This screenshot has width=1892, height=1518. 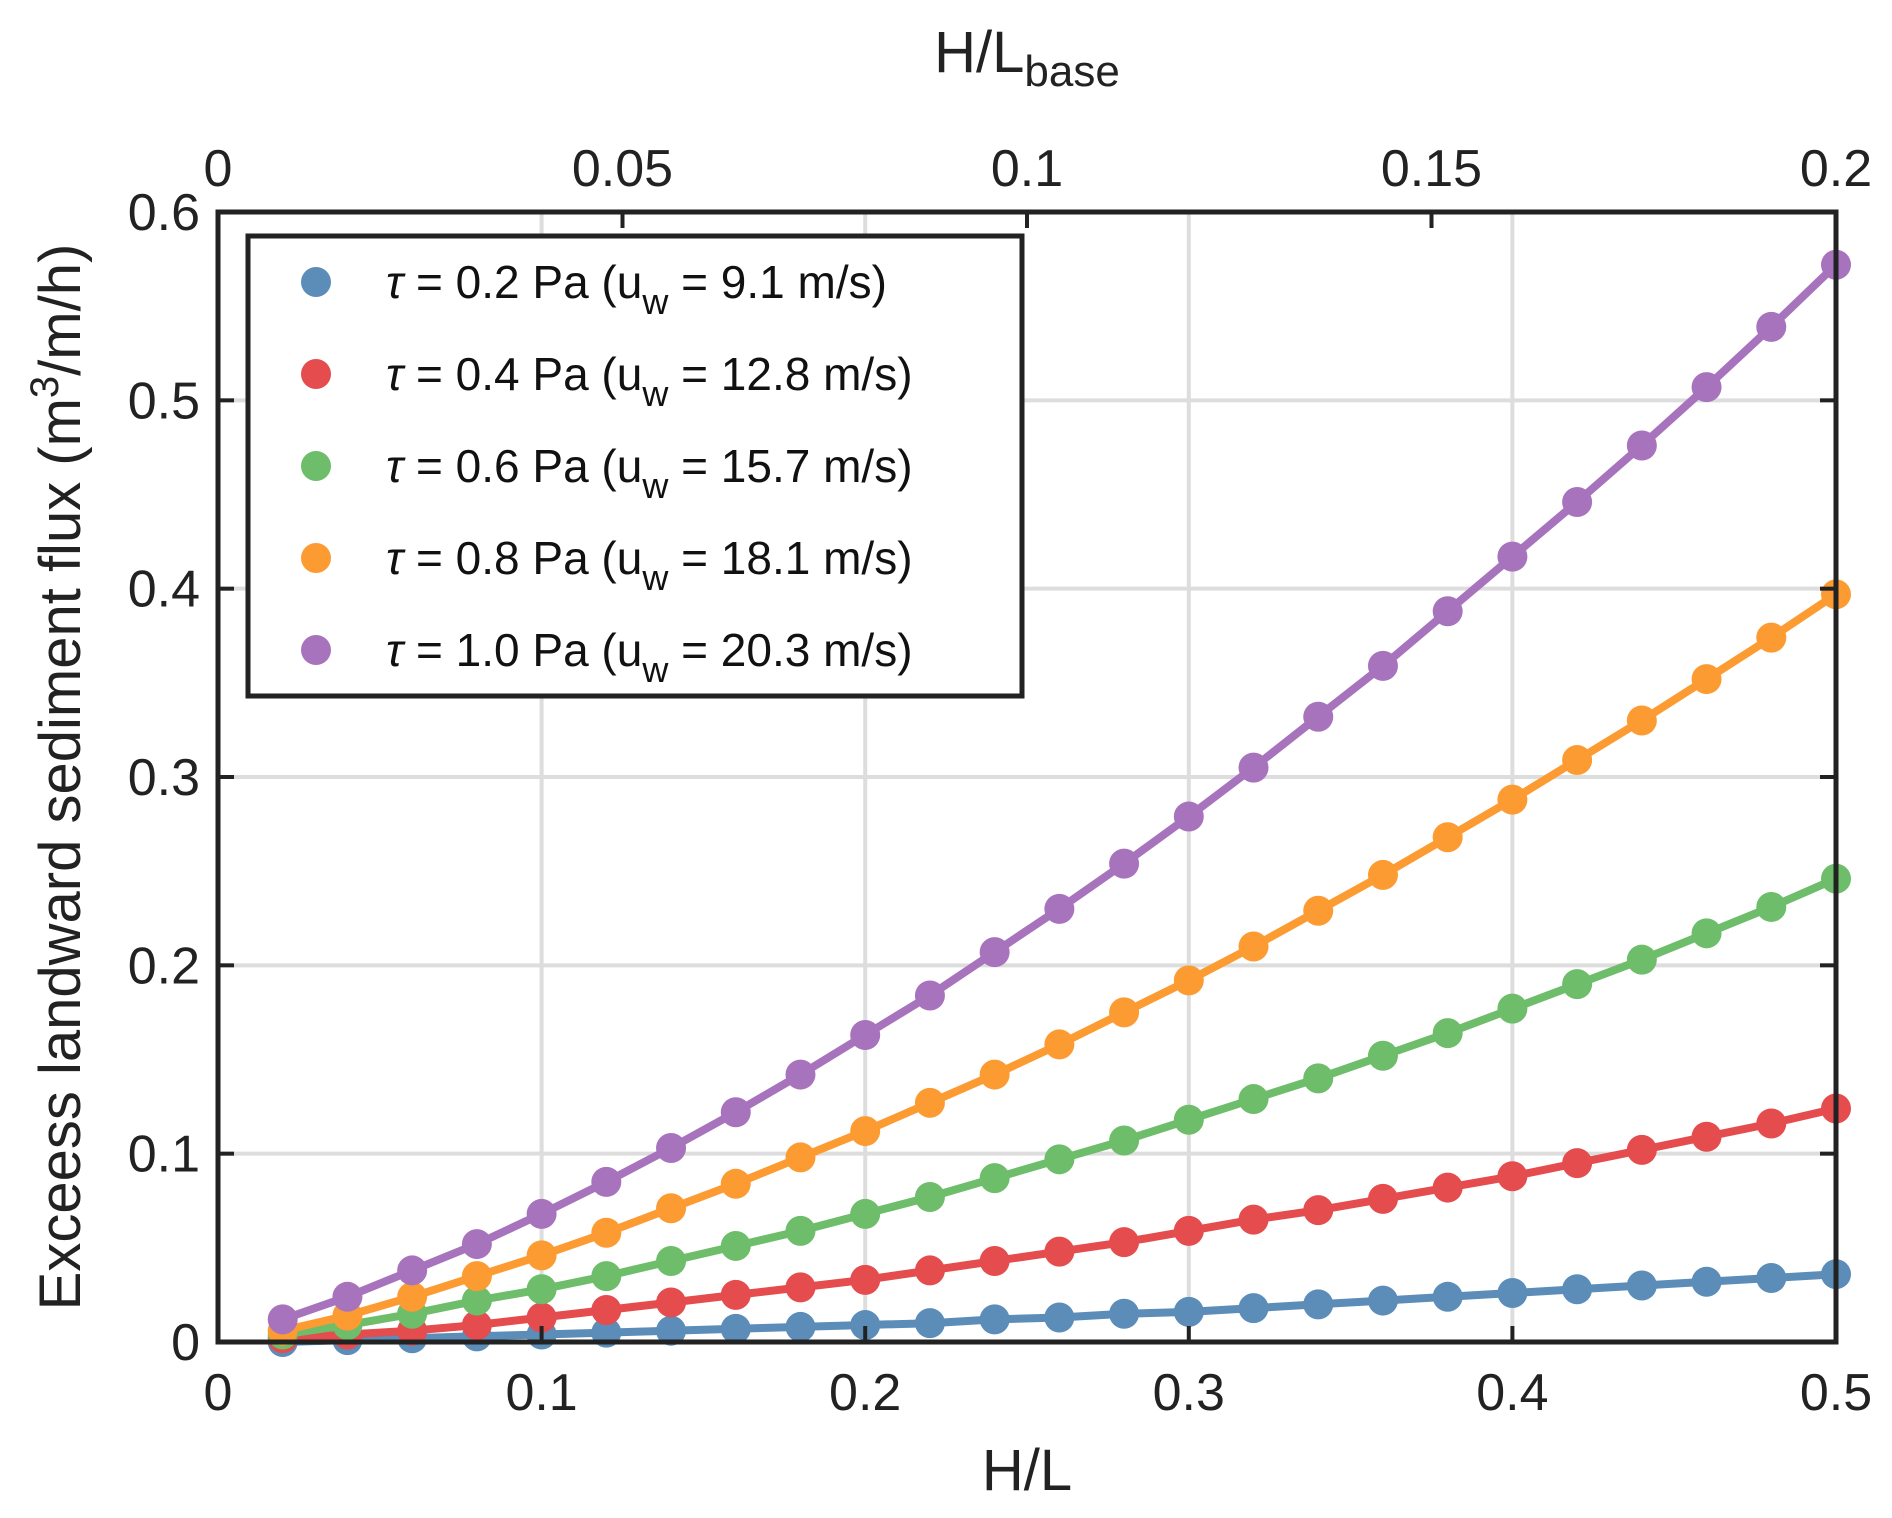 I want to click on legend-text-part: 1.0, so click(x=488, y=650).